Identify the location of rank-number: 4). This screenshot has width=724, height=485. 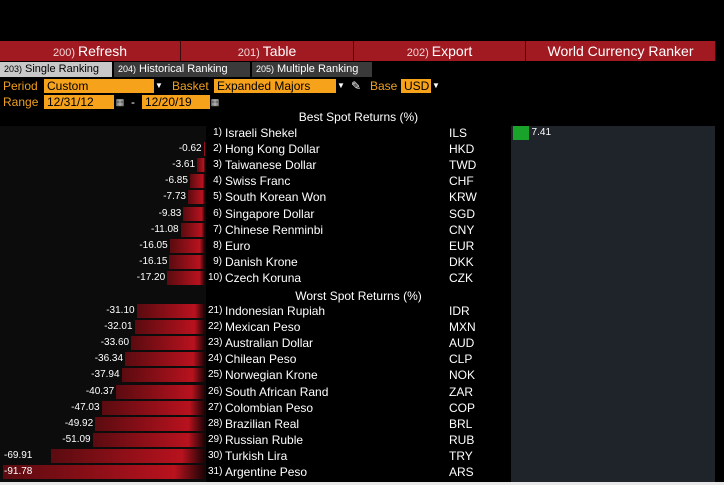
(217, 181).